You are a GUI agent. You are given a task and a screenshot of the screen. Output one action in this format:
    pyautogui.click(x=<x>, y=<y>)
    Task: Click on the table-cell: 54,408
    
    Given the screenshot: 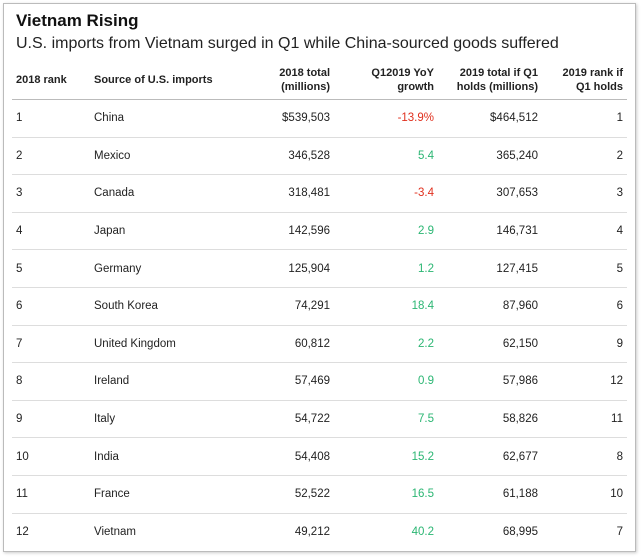 What is the action you would take?
    pyautogui.click(x=287, y=456)
    